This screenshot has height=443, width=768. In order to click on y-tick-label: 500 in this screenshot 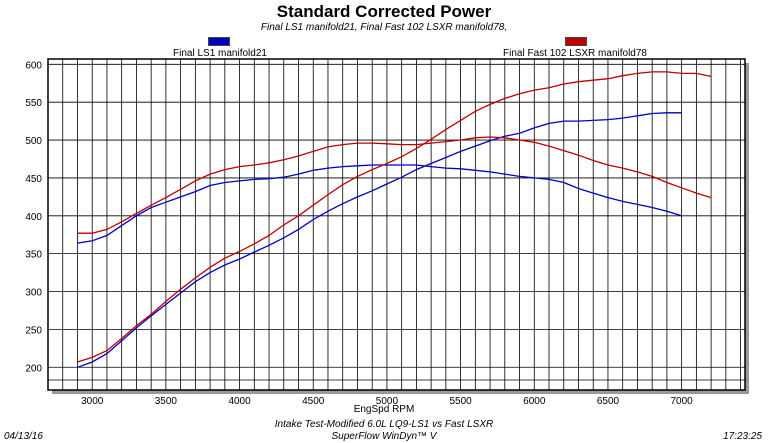, I will do `click(33, 141)`.